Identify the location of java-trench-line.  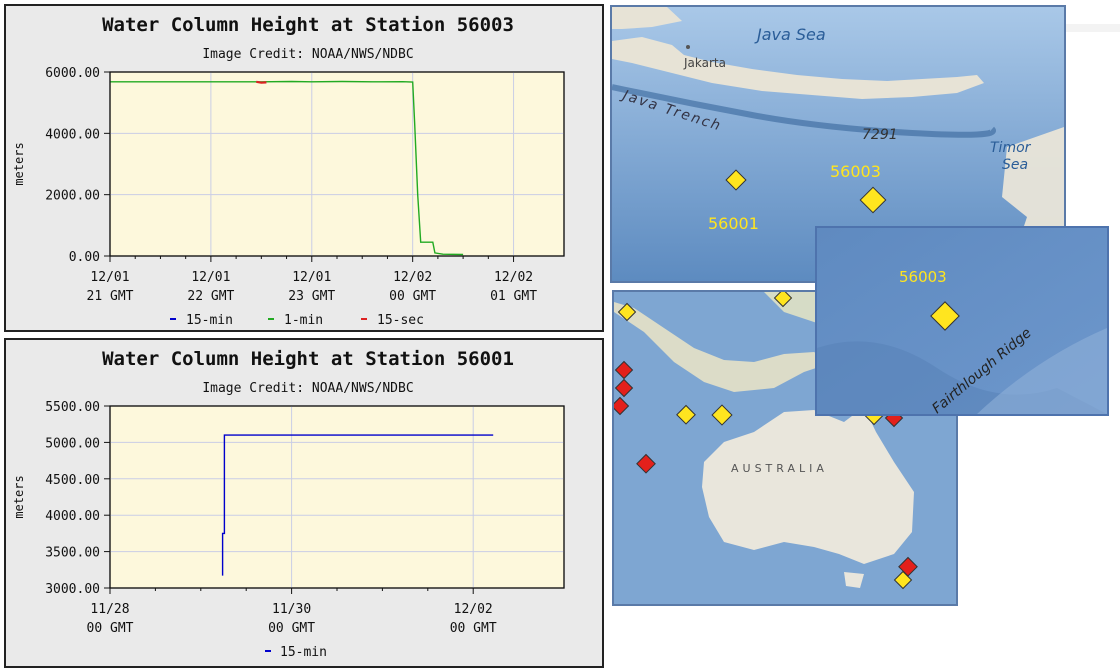
(804, 111).